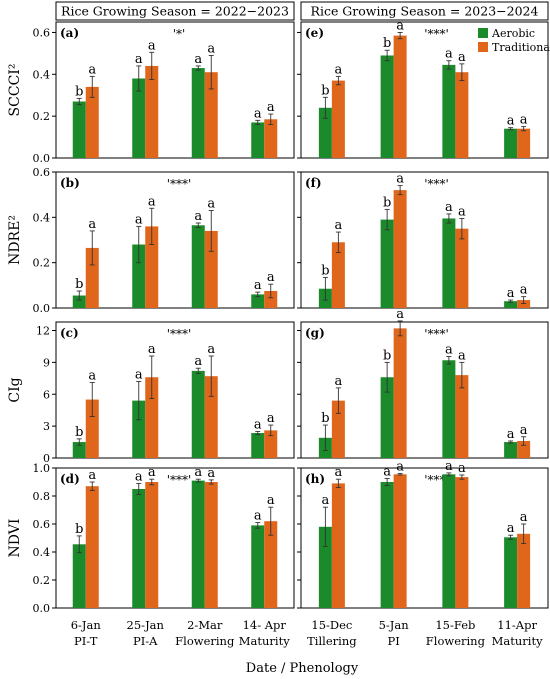  What do you see at coordinates (517, 641) in the screenshot?
I see `x-tick-stage: Maturity` at bounding box center [517, 641].